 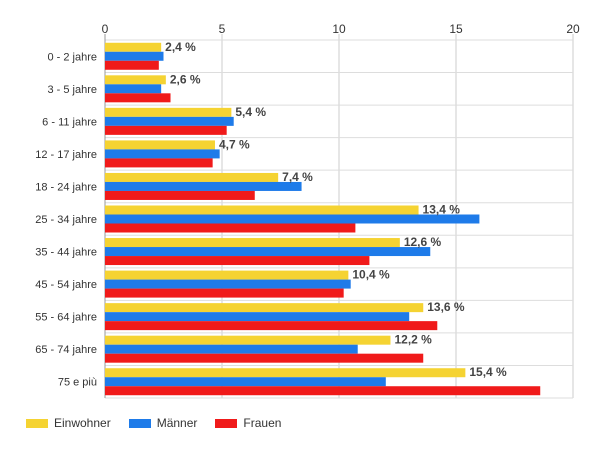 I want to click on data-label: 12,2 %, so click(x=413, y=340).